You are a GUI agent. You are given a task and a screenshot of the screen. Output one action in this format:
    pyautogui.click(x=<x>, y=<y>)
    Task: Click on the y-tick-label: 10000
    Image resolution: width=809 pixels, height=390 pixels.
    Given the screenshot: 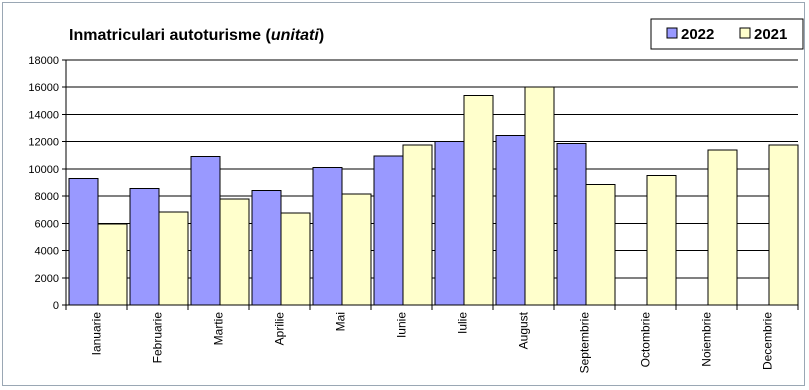 What is the action you would take?
    pyautogui.click(x=43, y=170)
    